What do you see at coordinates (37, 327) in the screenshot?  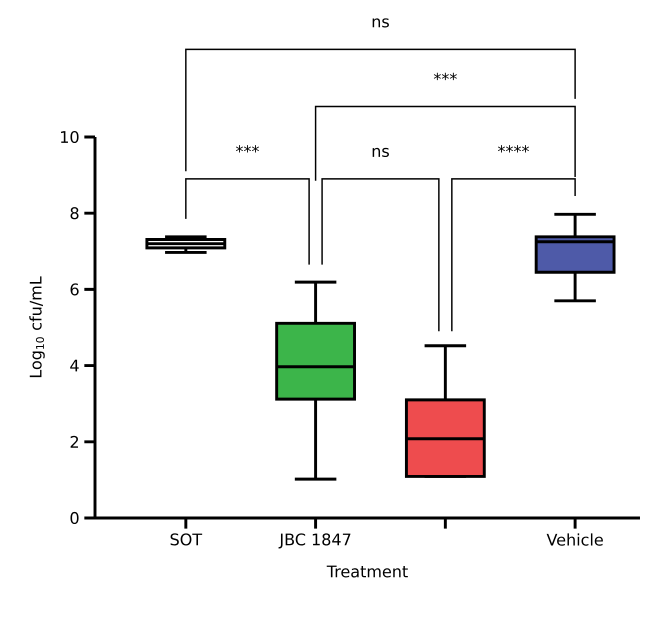 I see `y-axis-title: Log$_{10}$ cfu/mL` at bounding box center [37, 327].